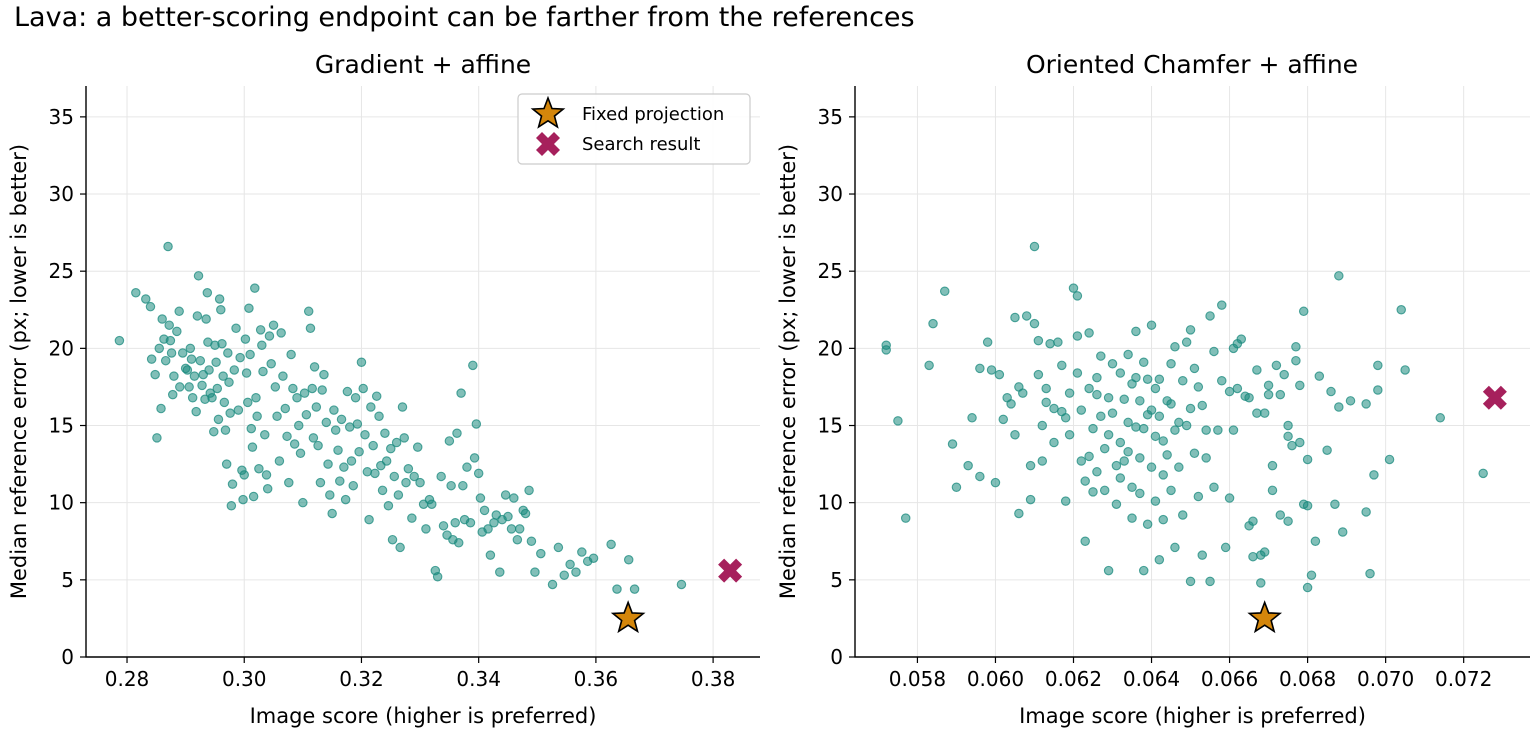 Image resolution: width=1536 pixels, height=736 pixels. I want to click on x-axis-label: Image score (higher is preferred), so click(423, 716).